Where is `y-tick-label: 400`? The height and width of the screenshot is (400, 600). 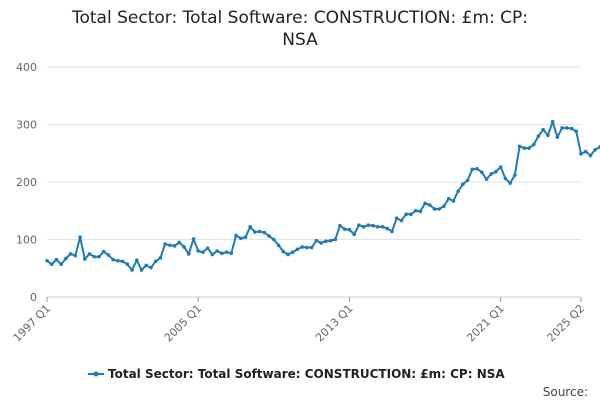
y-tick-label: 400 is located at coordinates (26, 67).